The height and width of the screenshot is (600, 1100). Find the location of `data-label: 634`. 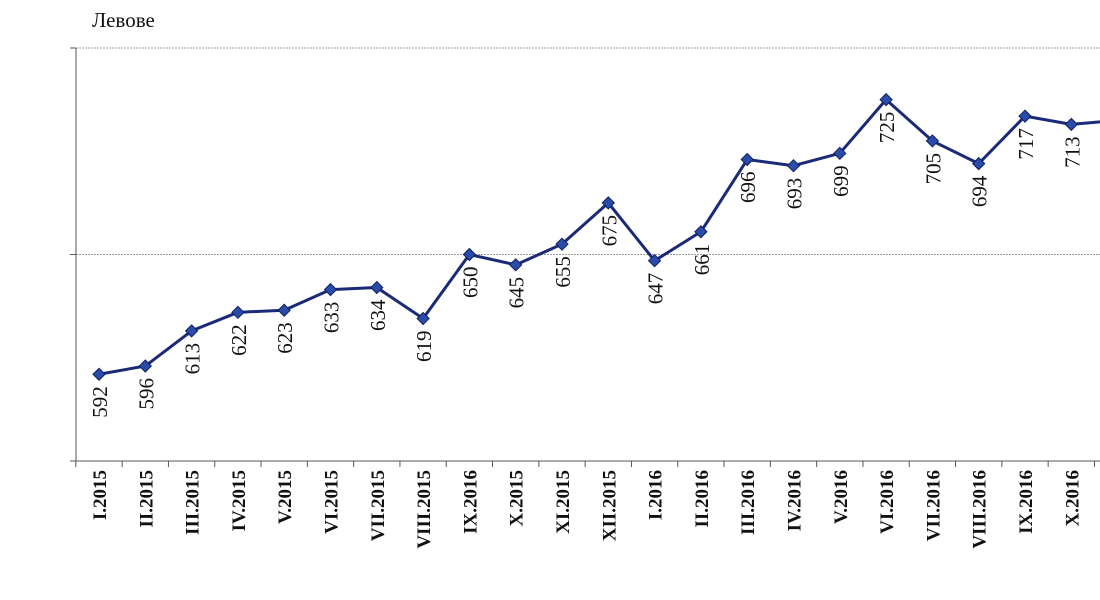

data-label: 634 is located at coordinates (378, 315).